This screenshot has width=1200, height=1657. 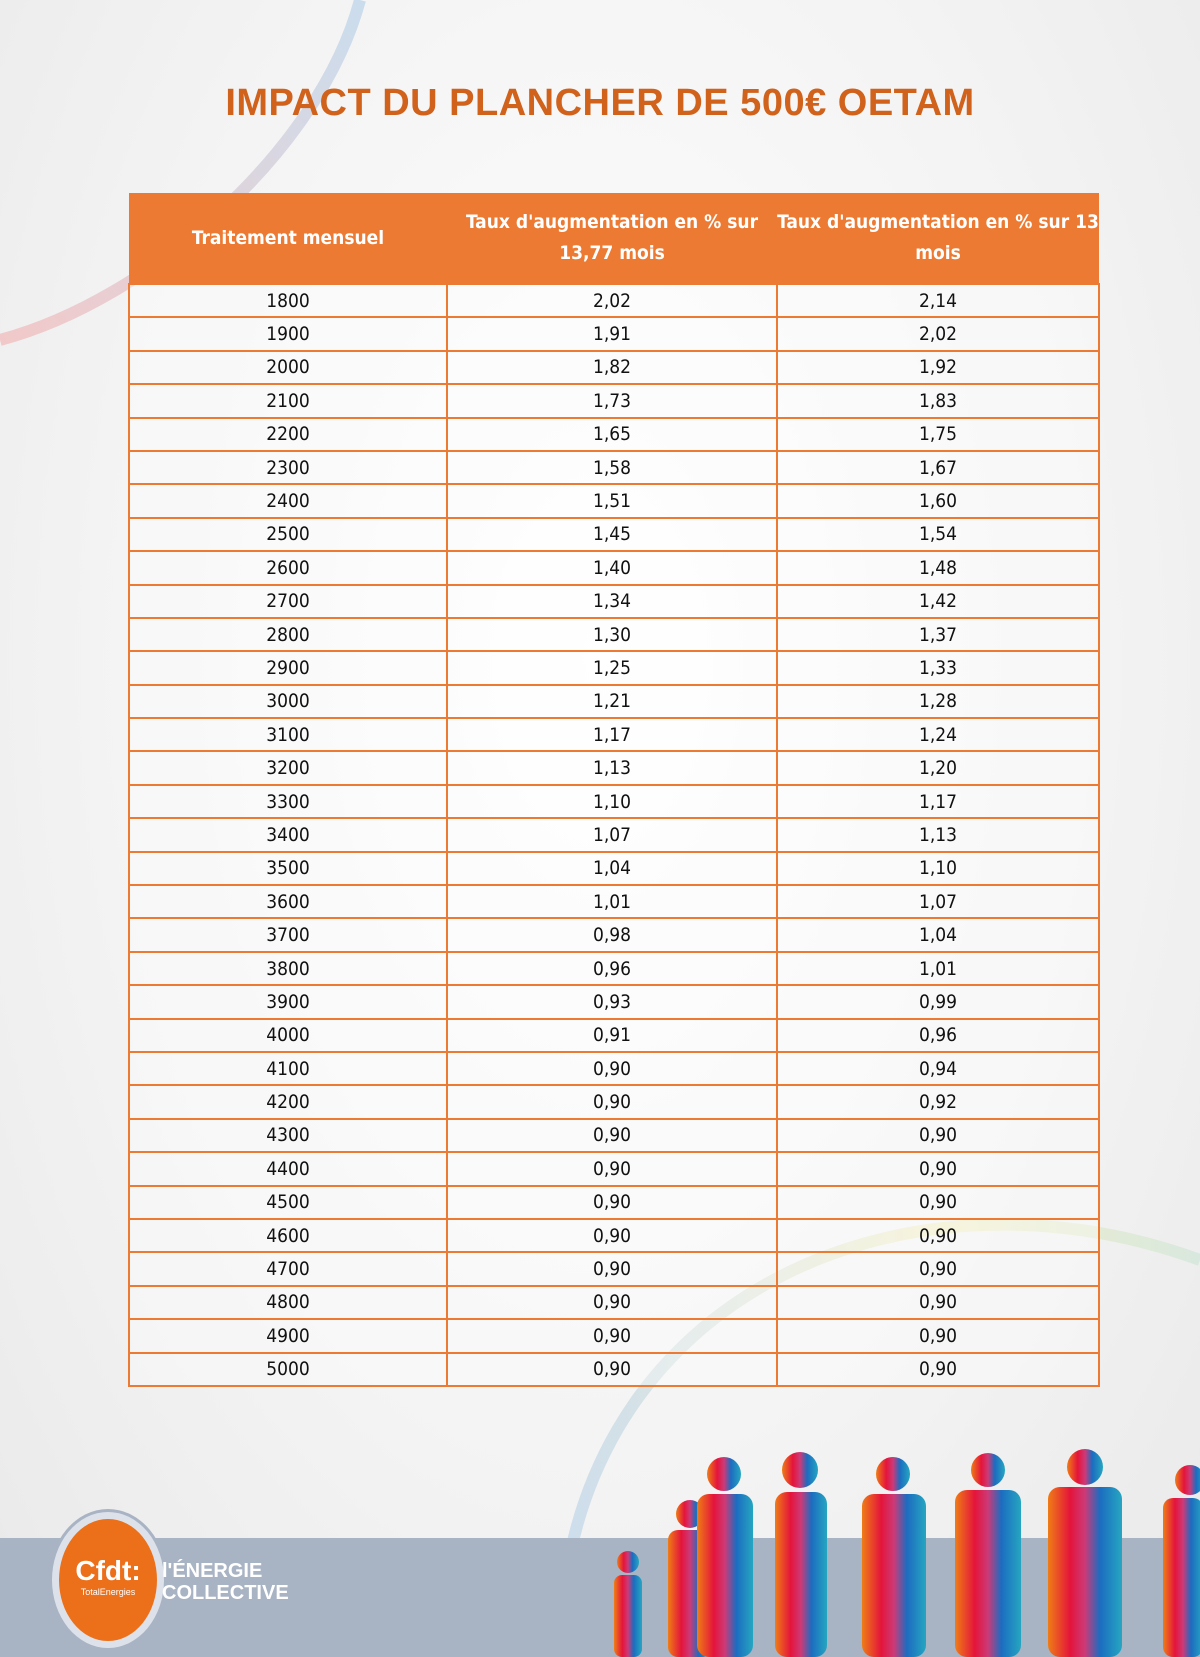 I want to click on cell-rate-13-77: 1,25, so click(x=612, y=668).